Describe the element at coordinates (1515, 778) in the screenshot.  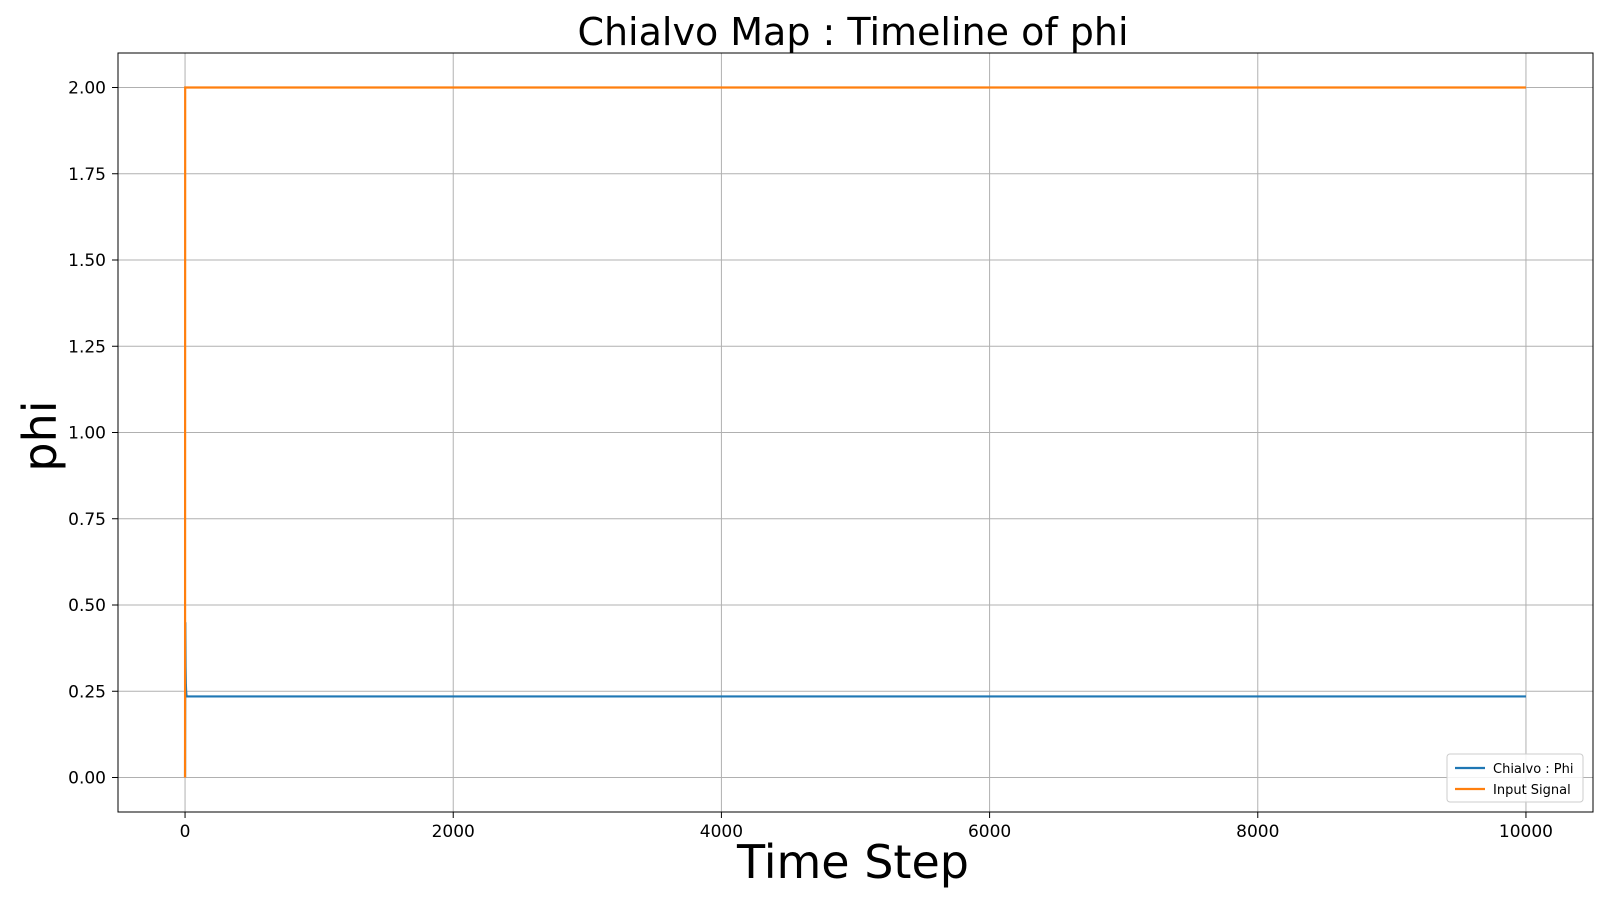
I see `legend: Chialvo : Phi Input Signal` at that location.